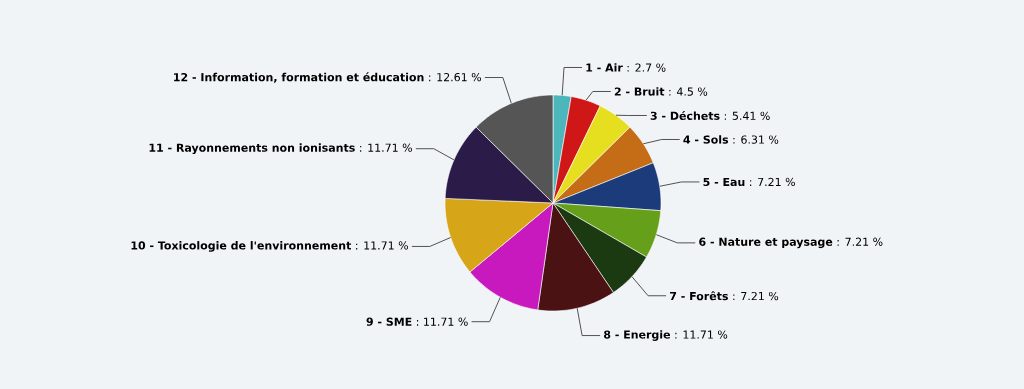 The width and height of the screenshot is (1024, 389). I want to click on data-label: : 4.5 %, so click(688, 91).